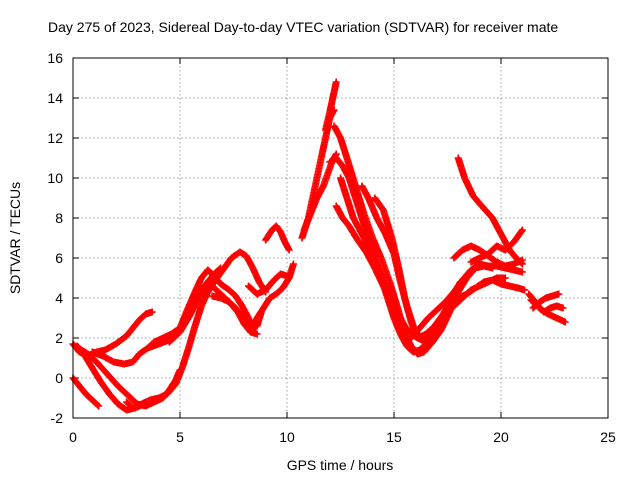 The height and width of the screenshot is (480, 640). Describe the element at coordinates (180, 437) in the screenshot. I see `x-tick-label: 5` at that location.